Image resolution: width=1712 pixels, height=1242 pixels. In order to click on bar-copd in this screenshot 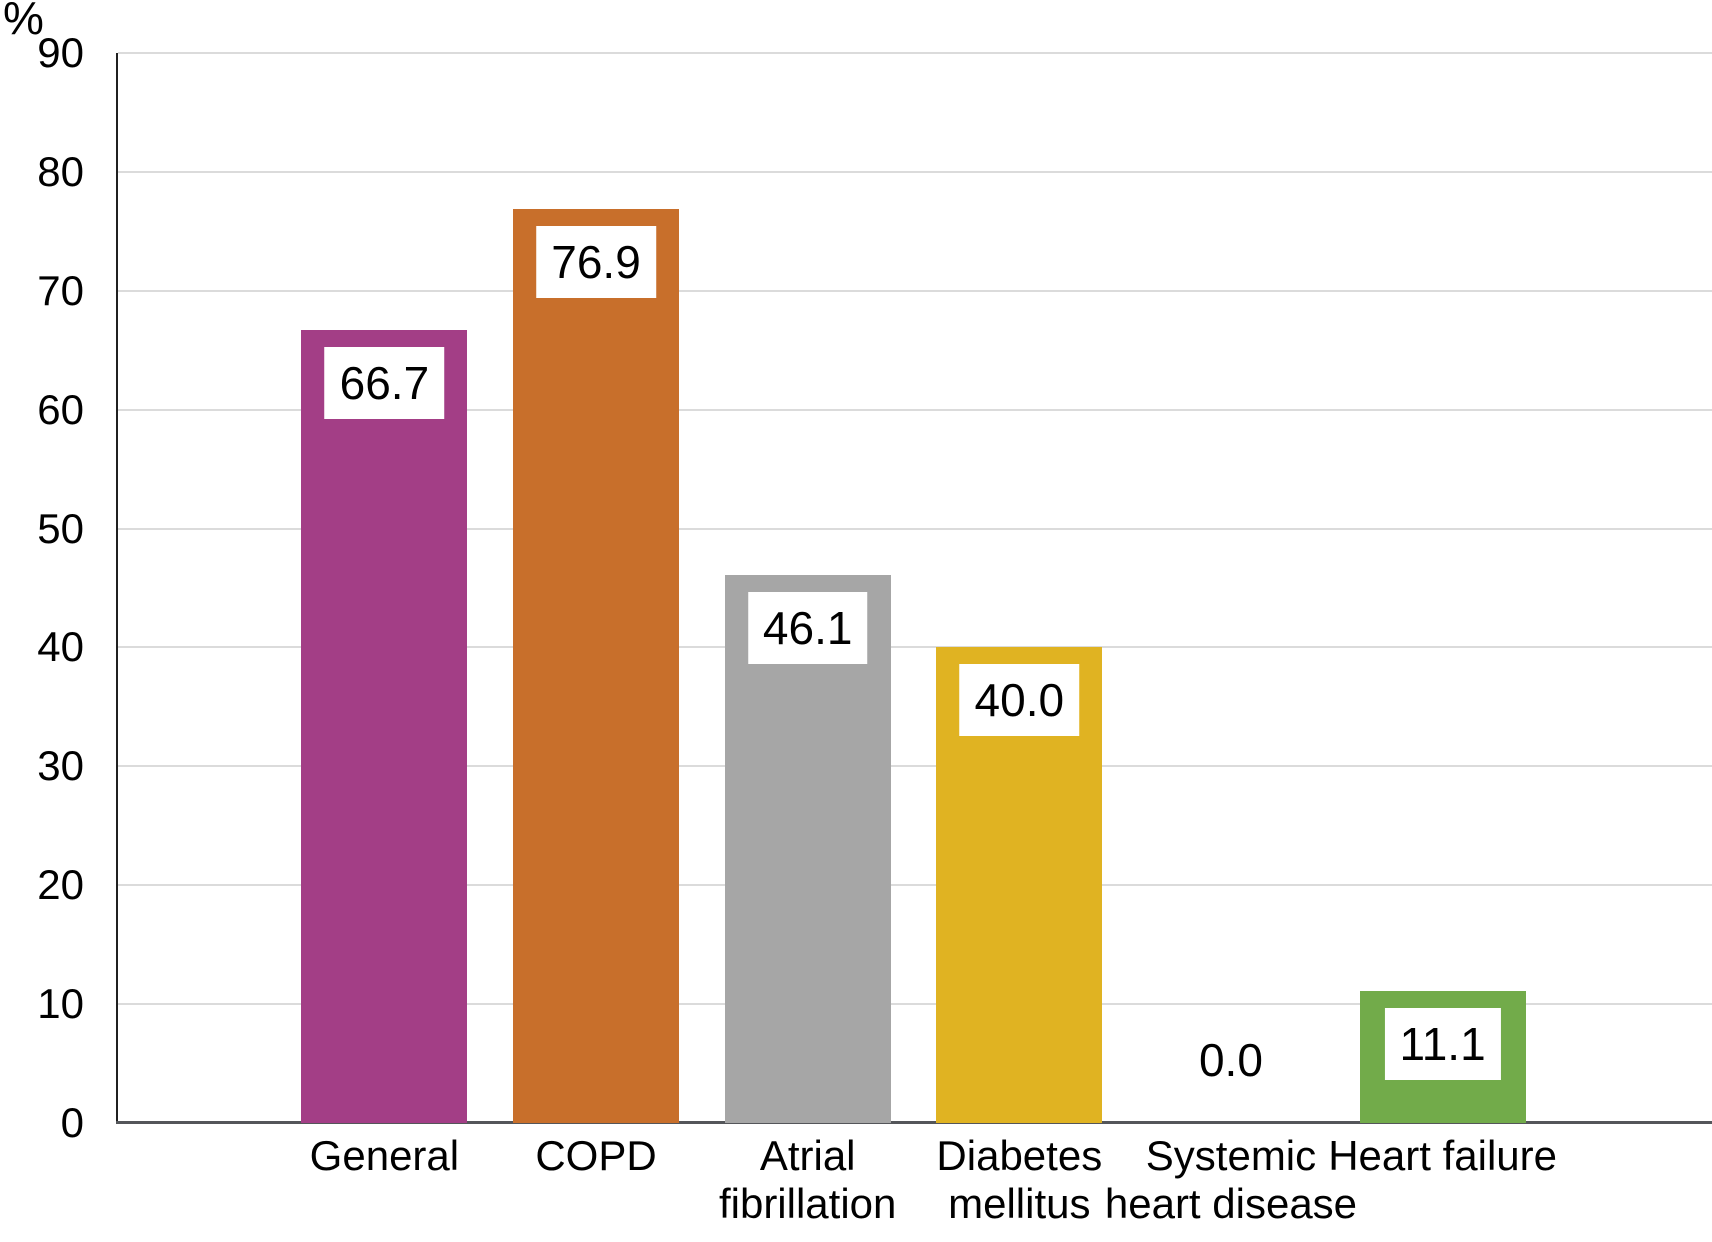, I will do `click(596, 665)`.